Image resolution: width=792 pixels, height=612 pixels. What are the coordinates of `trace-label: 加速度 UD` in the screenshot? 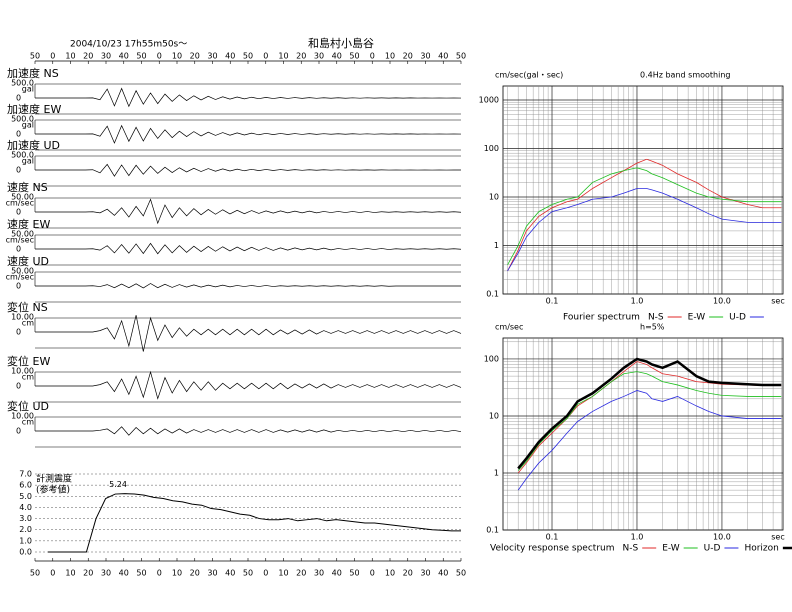 It's located at (33, 145).